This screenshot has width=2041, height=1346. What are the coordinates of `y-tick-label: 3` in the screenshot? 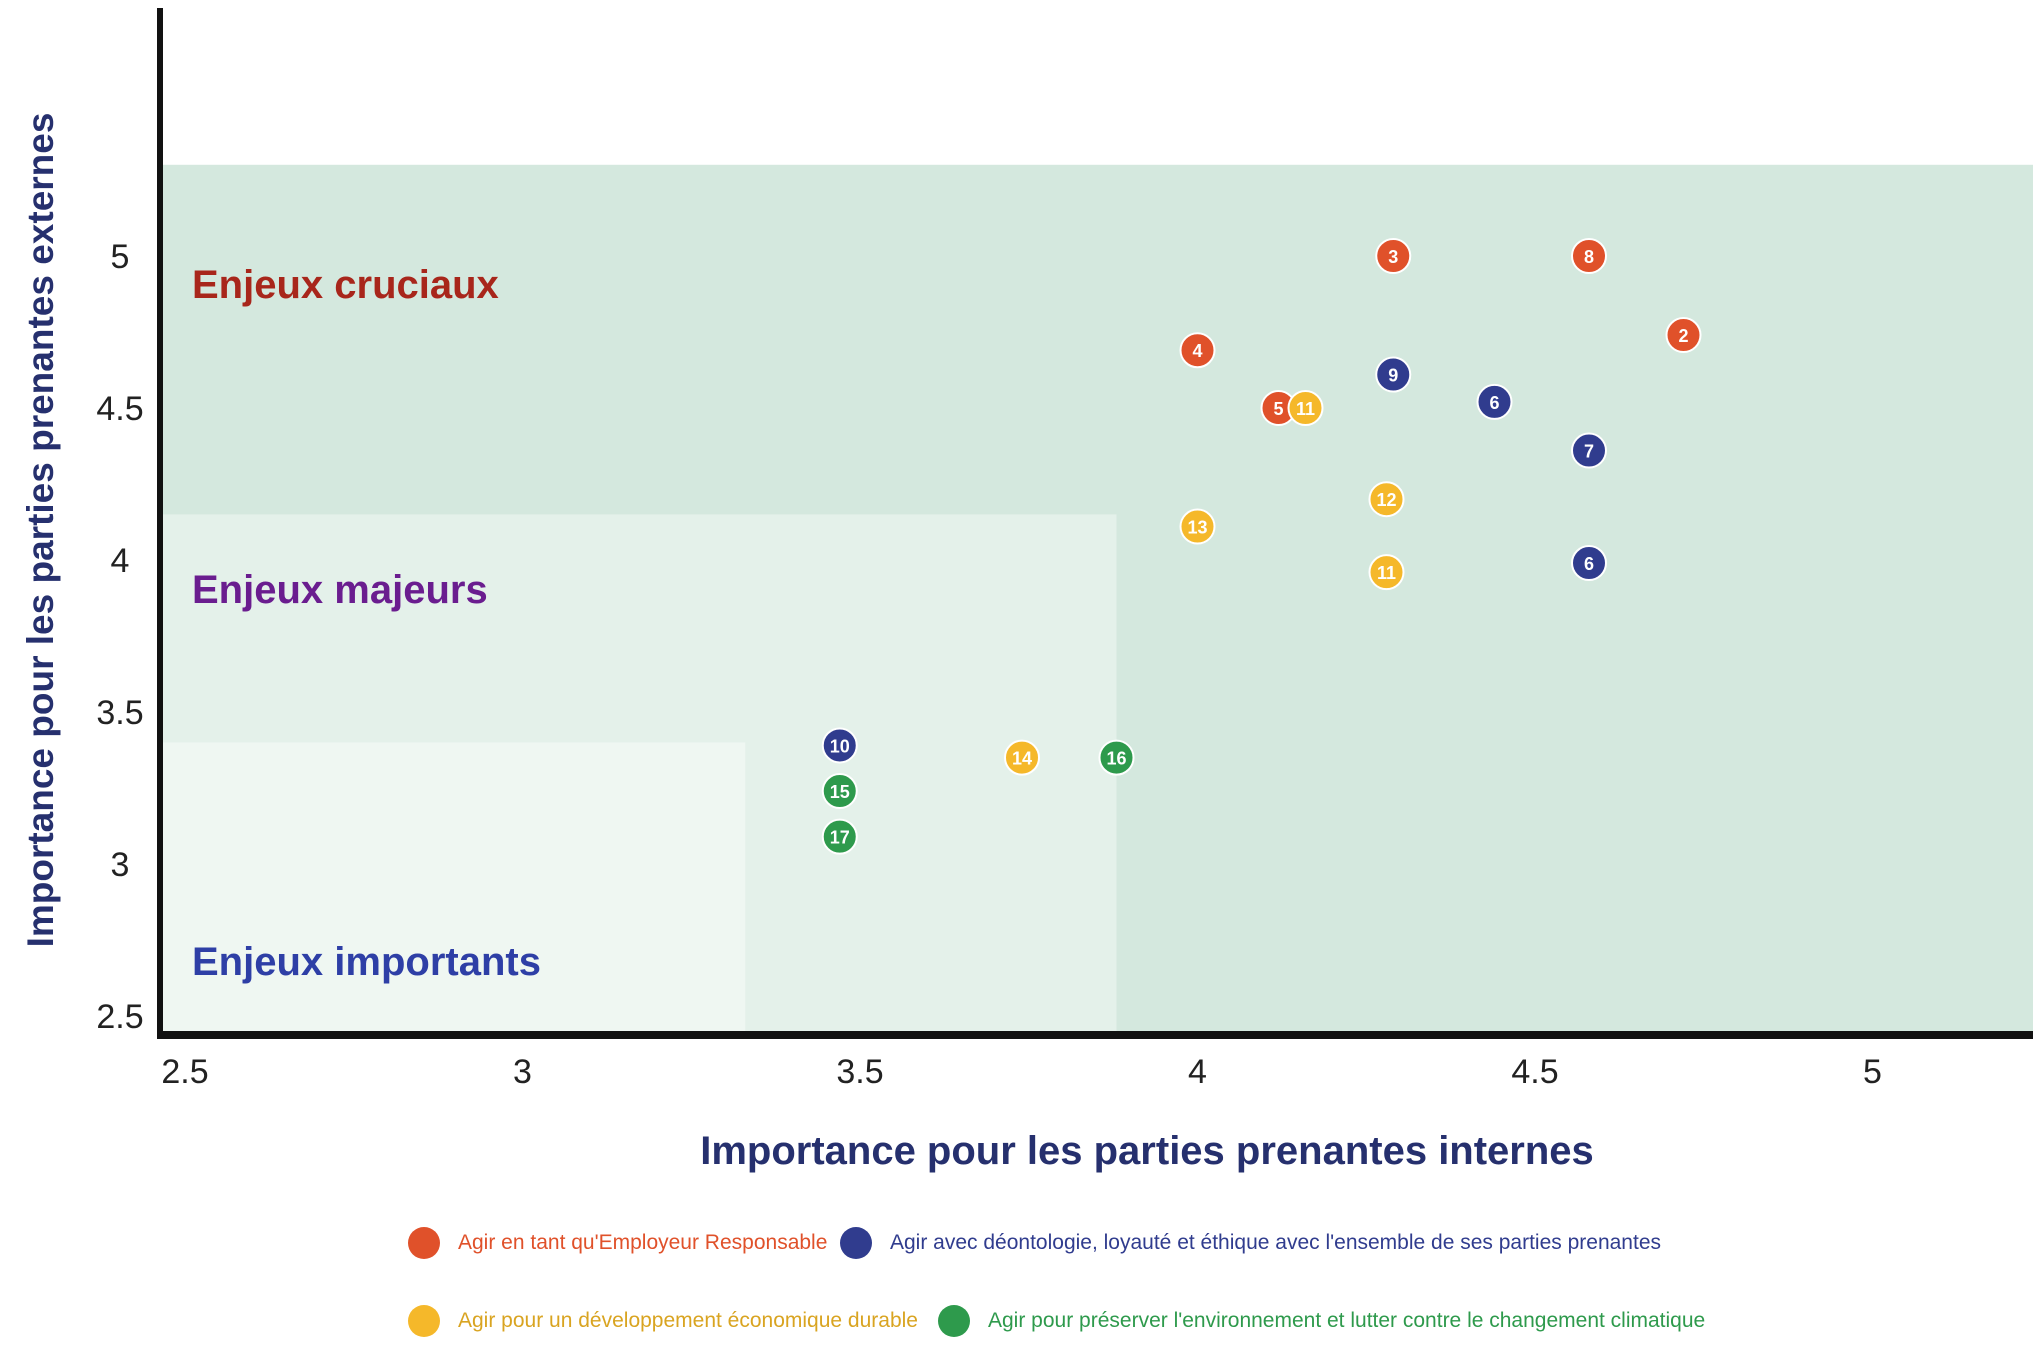 It's located at (120, 865).